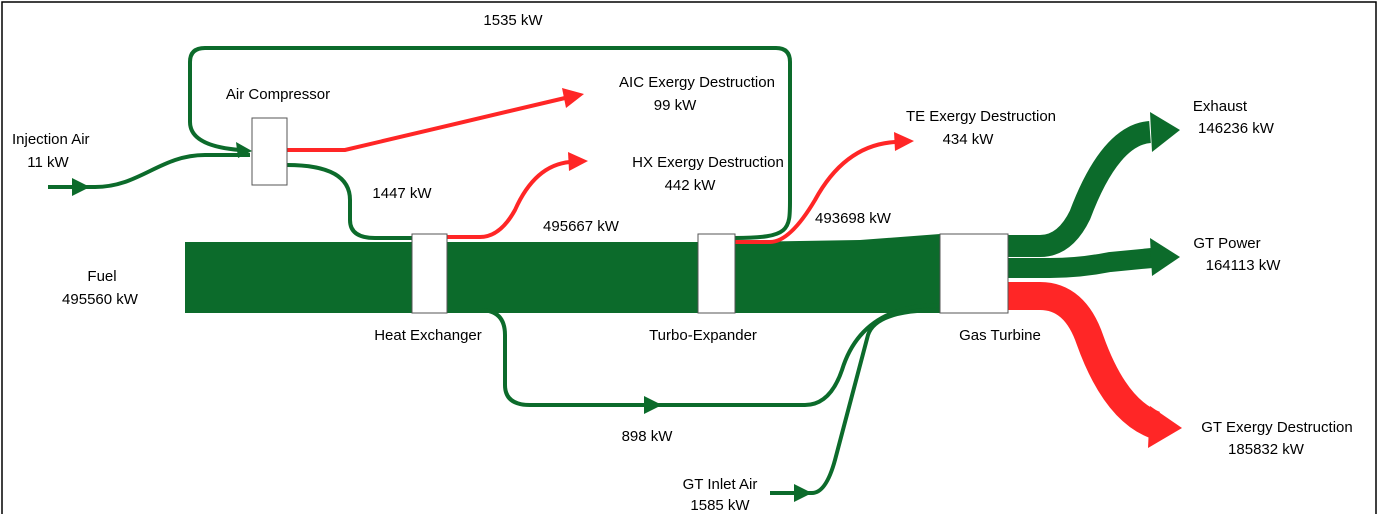  Describe the element at coordinates (1266, 449) in the screenshot. I see `sink-value: 185832 kW` at that location.